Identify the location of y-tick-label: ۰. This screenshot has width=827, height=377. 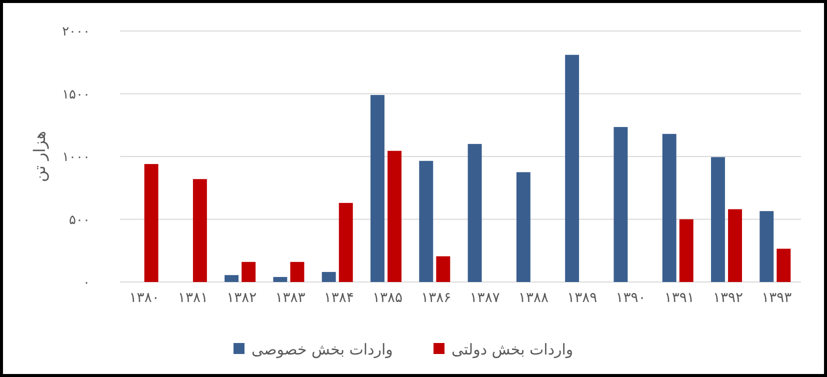
(86, 283).